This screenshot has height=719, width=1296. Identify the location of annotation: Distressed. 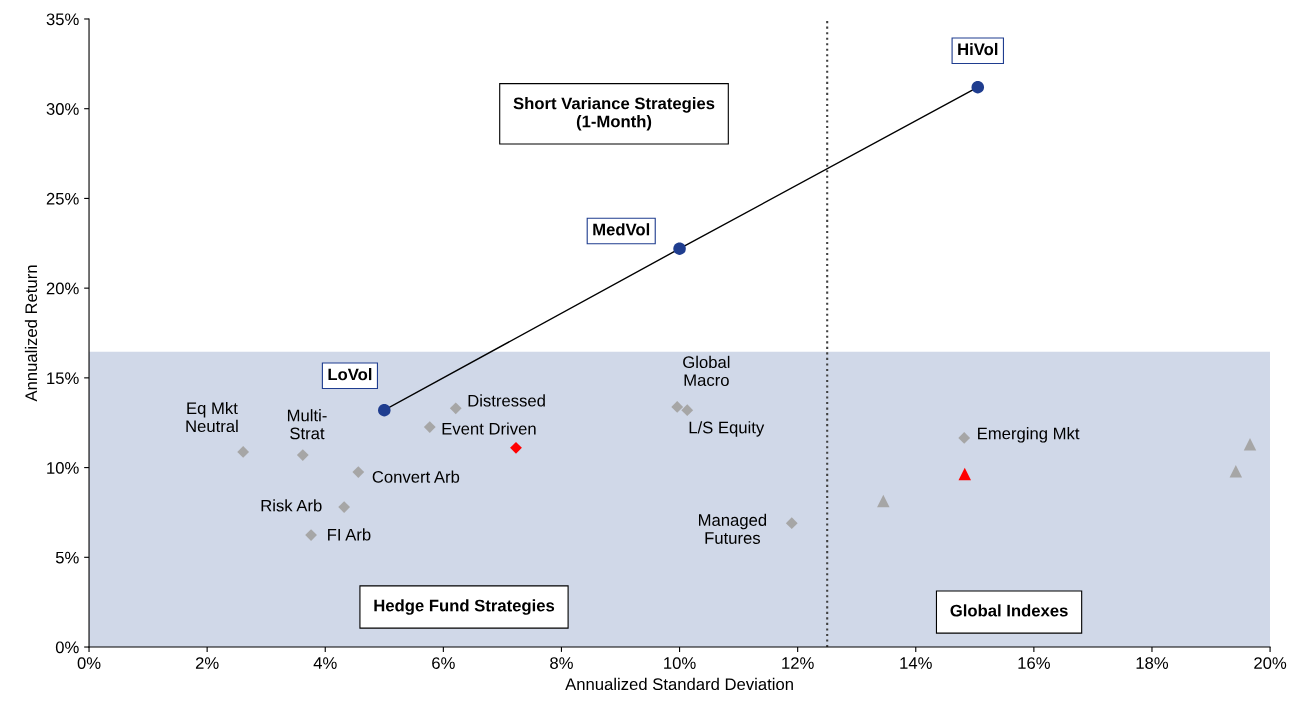
(506, 400).